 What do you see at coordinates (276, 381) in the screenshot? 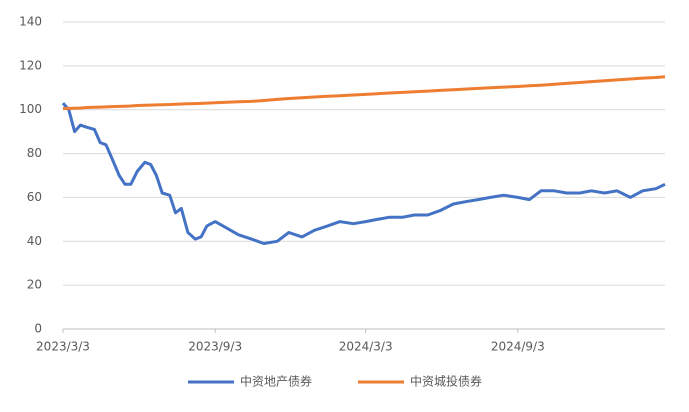
I see `legend-label: 中资地产债券` at bounding box center [276, 381].